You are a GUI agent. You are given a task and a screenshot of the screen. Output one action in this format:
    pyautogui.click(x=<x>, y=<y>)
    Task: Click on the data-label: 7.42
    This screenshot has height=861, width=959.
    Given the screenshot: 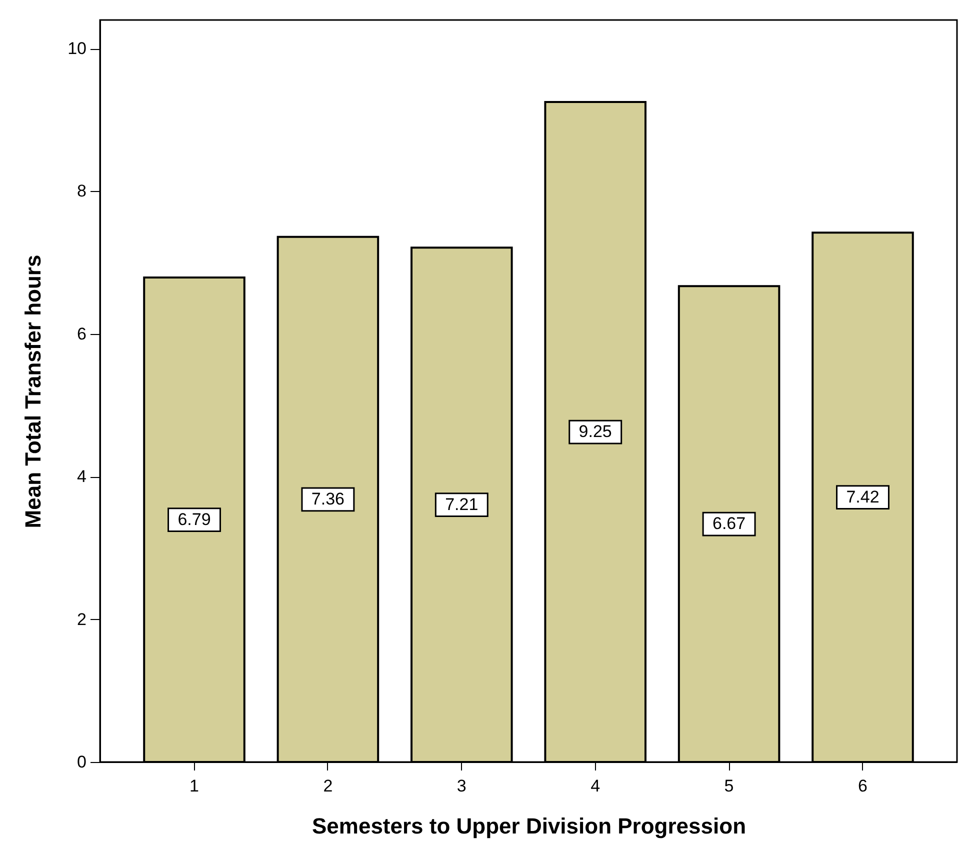 What is the action you would take?
    pyautogui.click(x=863, y=496)
    